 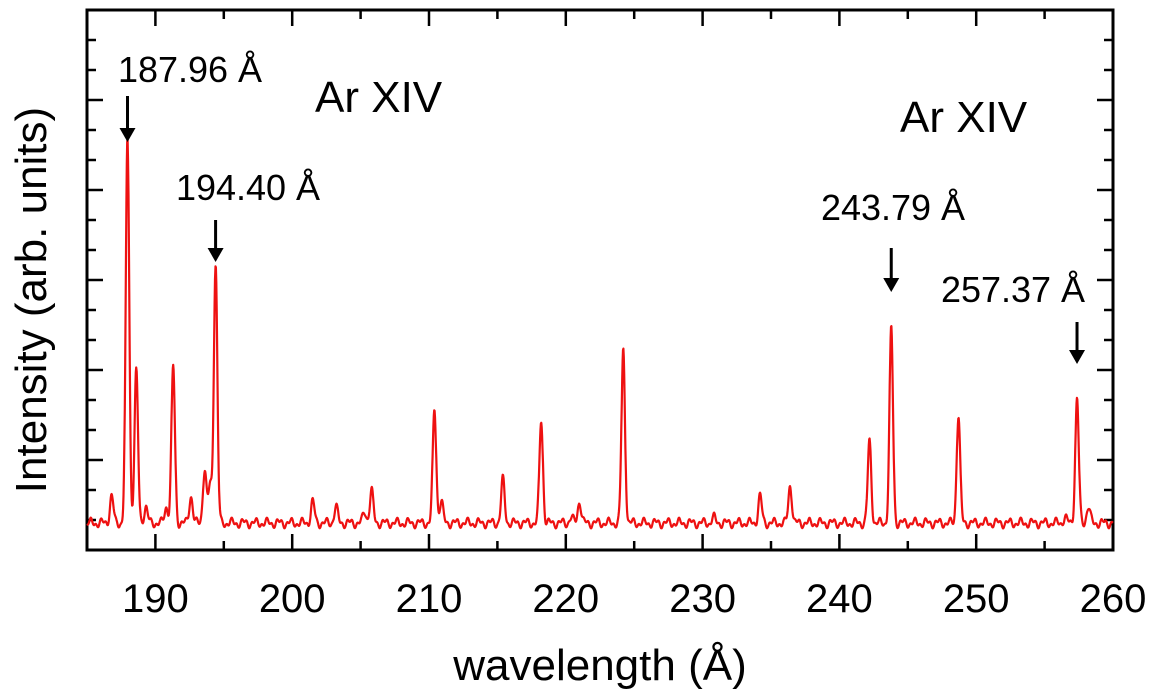 What do you see at coordinates (379, 97) in the screenshot?
I see `ion-label-left: Ar XIV` at bounding box center [379, 97].